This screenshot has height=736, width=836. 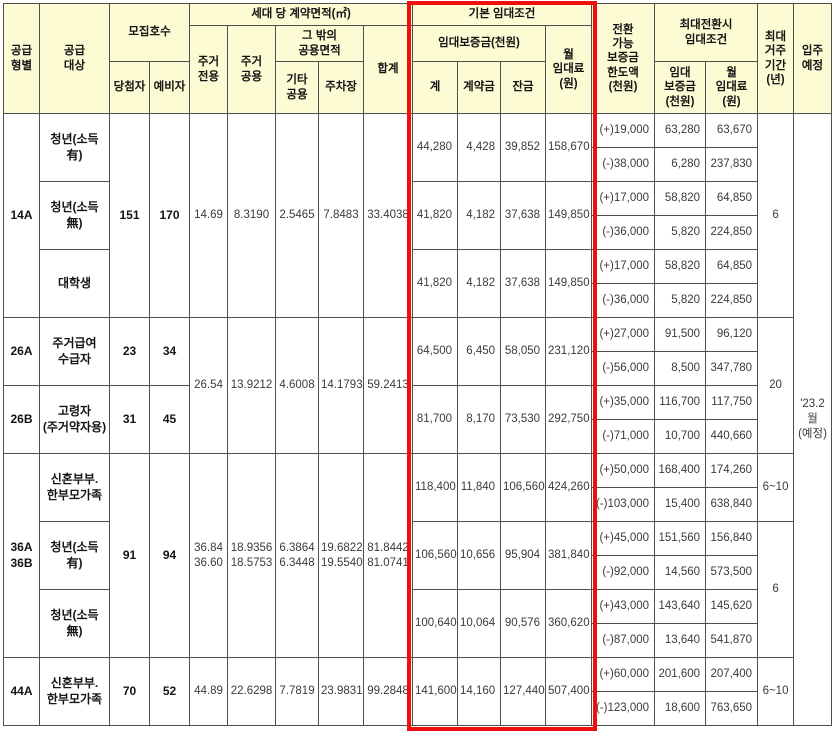 I want to click on conv-limit-cell: (+)27,000, so click(x=623, y=334).